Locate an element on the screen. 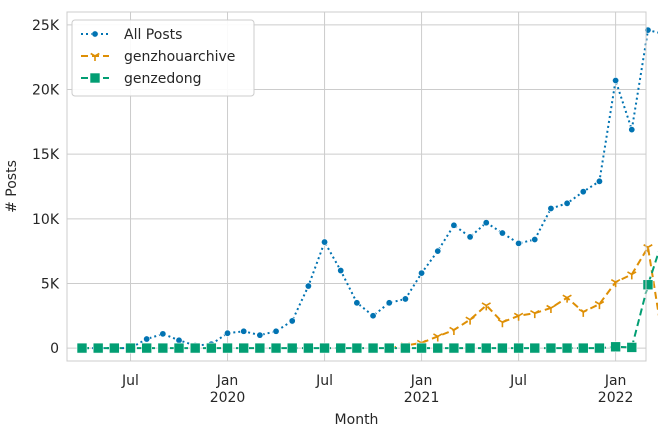 This screenshot has width=658, height=438. legend-frame is located at coordinates (163, 58).